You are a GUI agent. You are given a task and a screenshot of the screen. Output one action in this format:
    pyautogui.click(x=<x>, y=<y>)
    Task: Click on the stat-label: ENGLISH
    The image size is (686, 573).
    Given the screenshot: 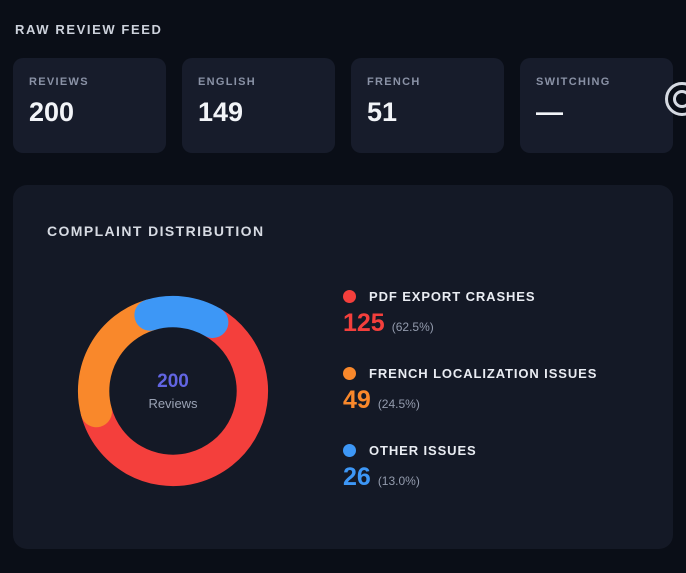 What is the action you would take?
    pyautogui.click(x=227, y=82)
    